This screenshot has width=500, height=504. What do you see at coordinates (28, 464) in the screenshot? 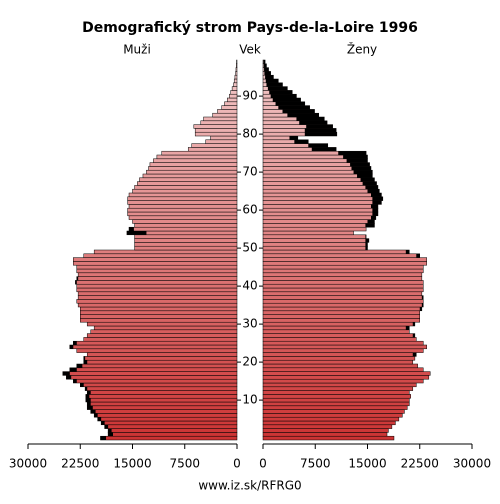
I see `x-tick-label: 30000` at bounding box center [28, 464].